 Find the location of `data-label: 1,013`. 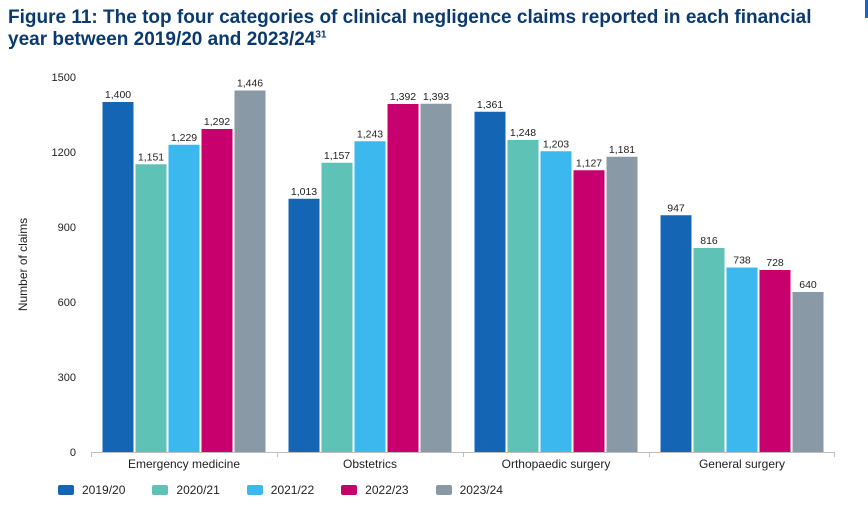

data-label: 1,013 is located at coordinates (304, 192).